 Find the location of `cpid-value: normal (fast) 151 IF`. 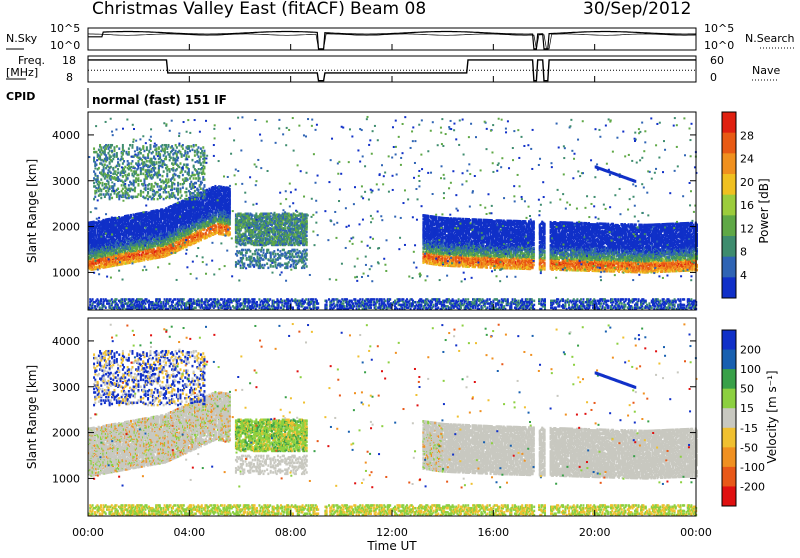

cpid-value: normal (fast) 151 IF is located at coordinates (159, 100).